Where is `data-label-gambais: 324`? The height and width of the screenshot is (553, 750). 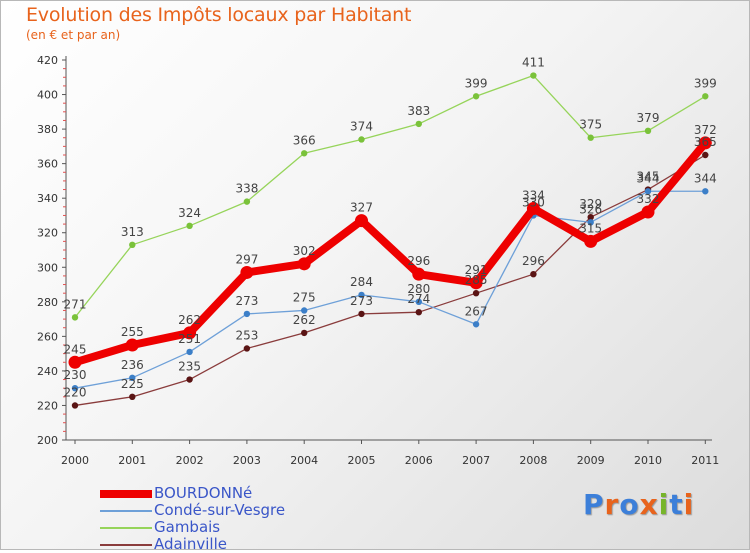 data-label-gambais: 324 is located at coordinates (189, 213).